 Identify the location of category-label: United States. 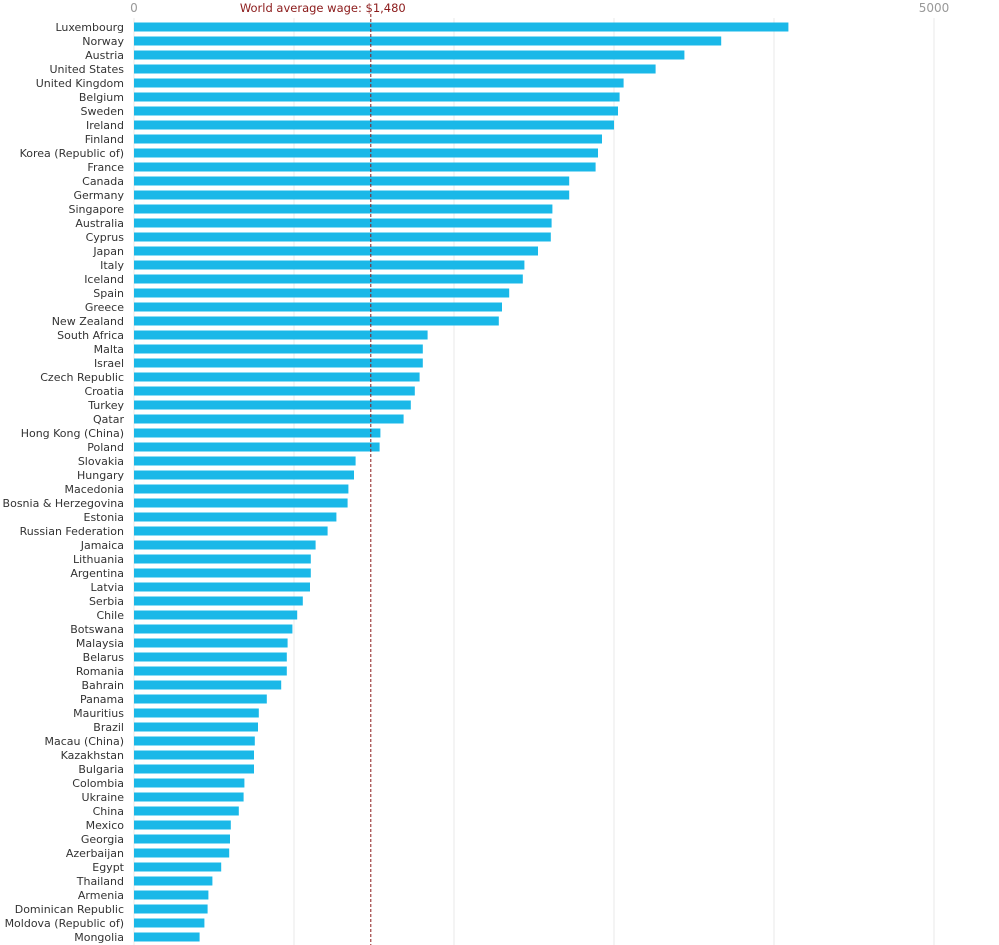
(87, 69).